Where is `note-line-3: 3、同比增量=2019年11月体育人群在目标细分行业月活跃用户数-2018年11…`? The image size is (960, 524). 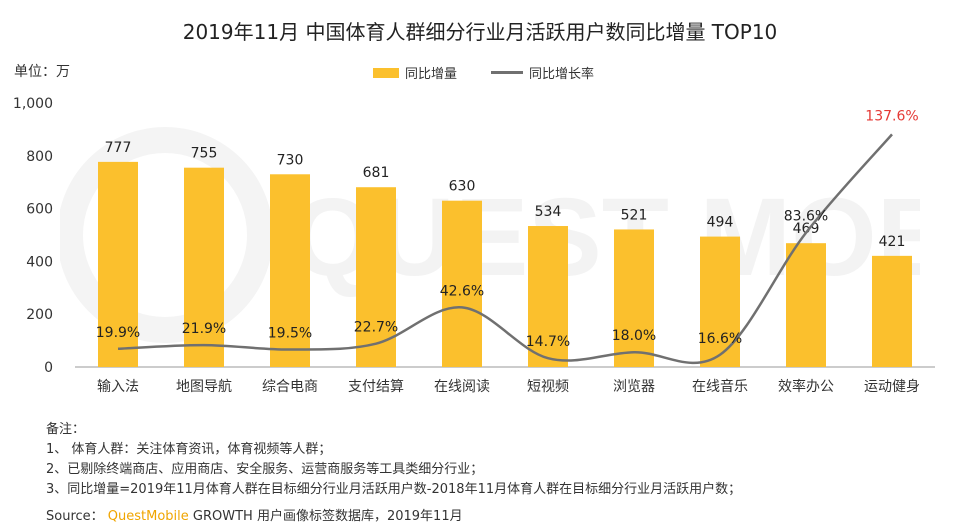 note-line-3: 3、同比增量=2019年11月体育人群在目标细分行业月活跃用户数-2018年11… is located at coordinates (394, 489).